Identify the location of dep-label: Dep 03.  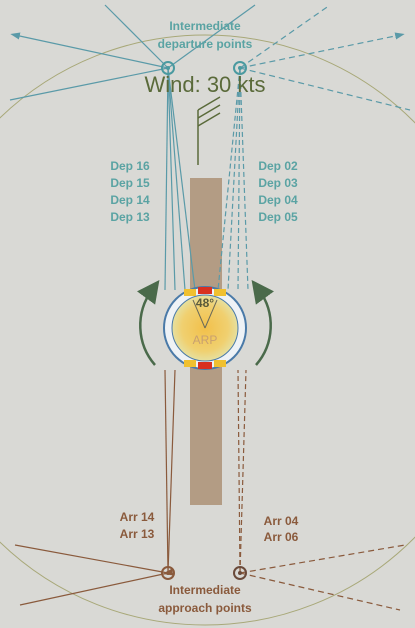
(278, 183).